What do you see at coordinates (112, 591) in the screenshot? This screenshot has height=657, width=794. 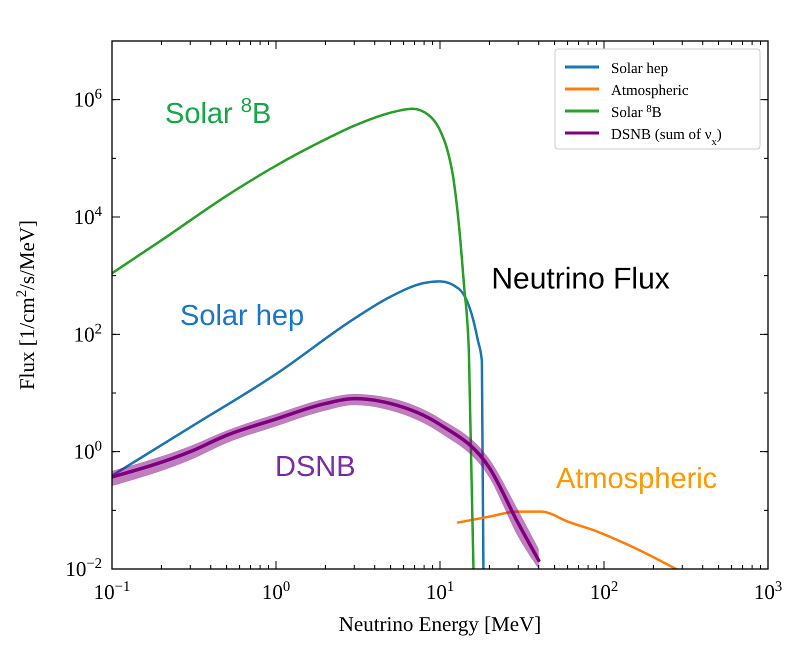 I see `x-tick-label: 10$^{−1}$` at bounding box center [112, 591].